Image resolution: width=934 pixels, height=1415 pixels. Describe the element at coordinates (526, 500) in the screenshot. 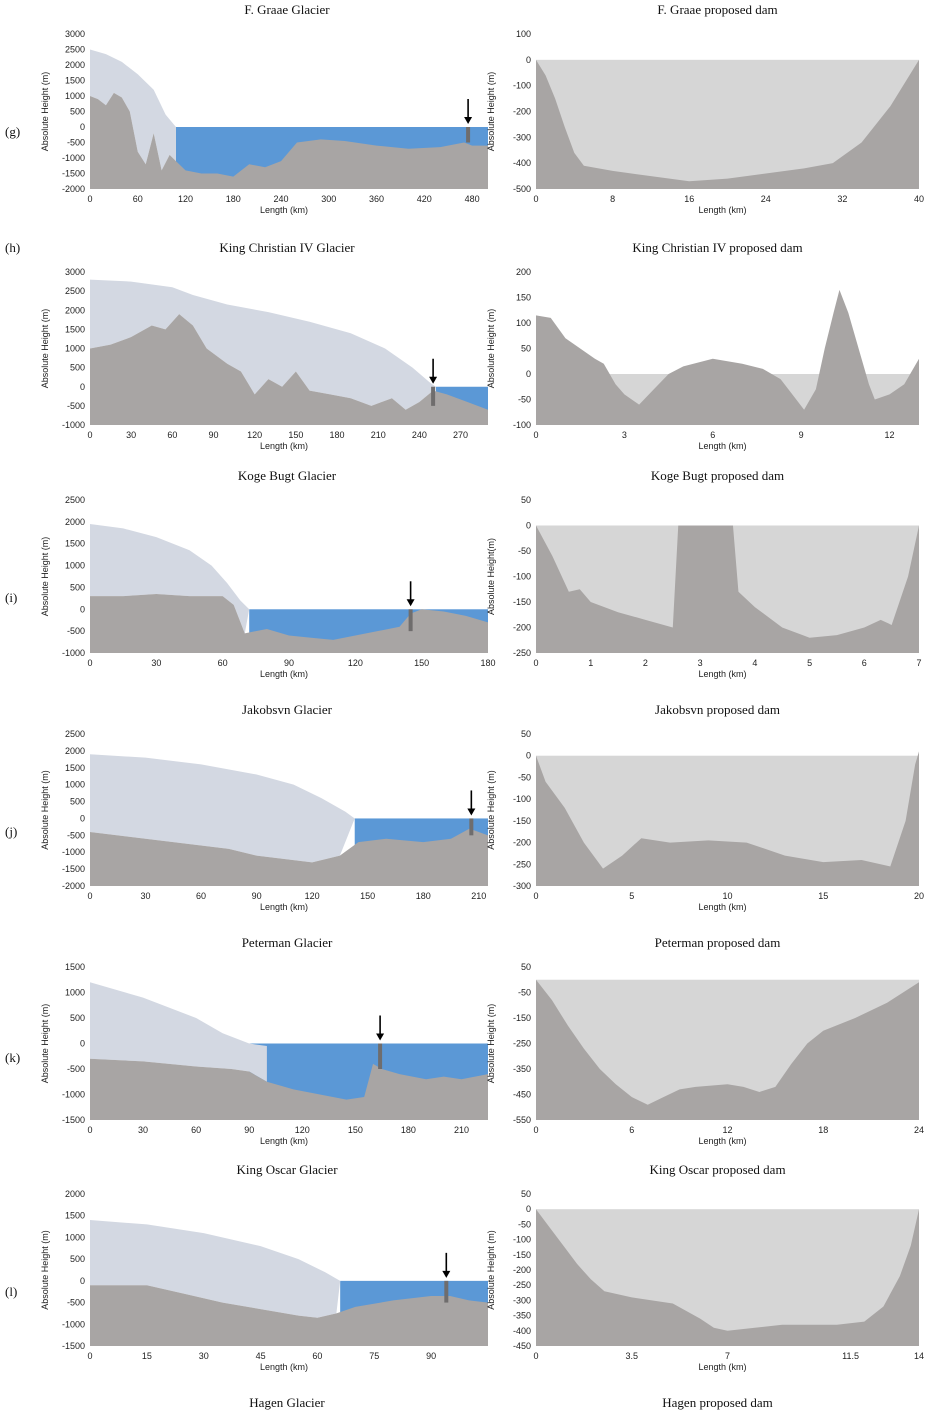

I see `y-tick-label: 50` at that location.